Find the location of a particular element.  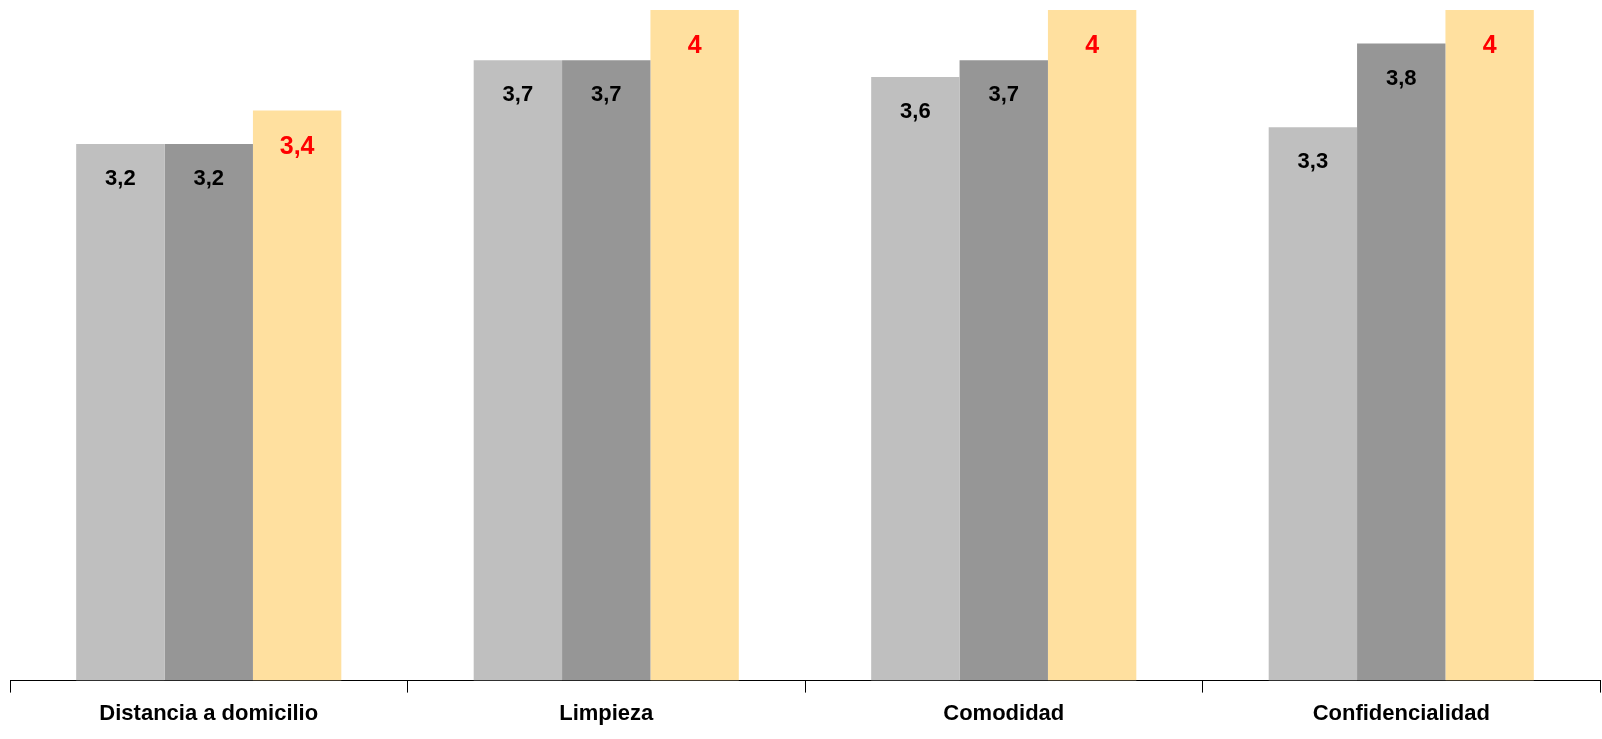

x-tick-label: Comodidad is located at coordinates (1004, 712).